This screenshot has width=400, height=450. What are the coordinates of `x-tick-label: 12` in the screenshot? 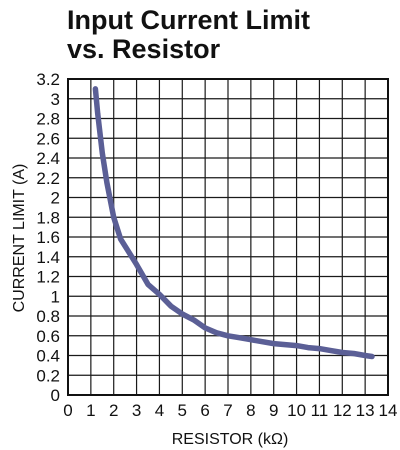 It's located at (342, 410).